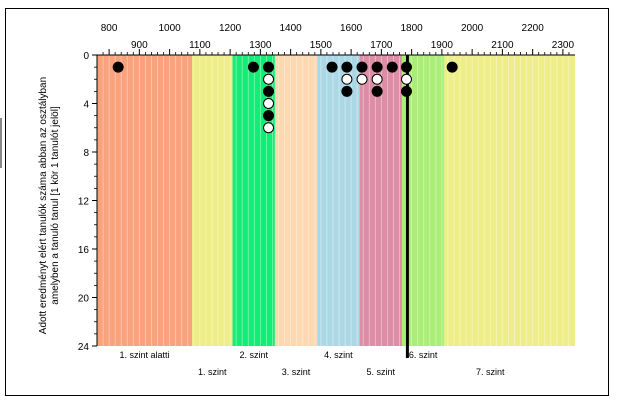 The image size is (621, 407). I want to click on band-label-7: 6. szint, so click(423, 355).